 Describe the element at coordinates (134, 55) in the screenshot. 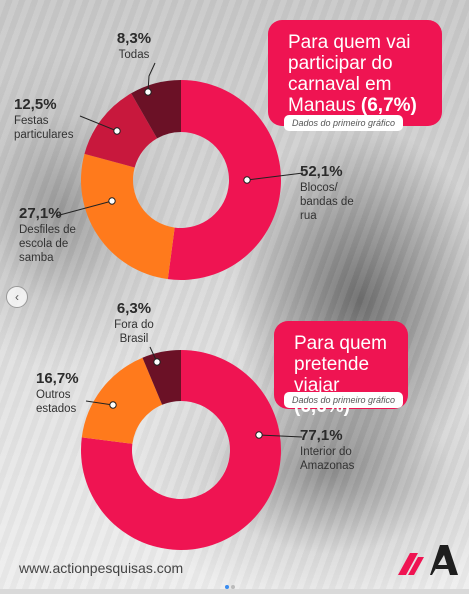

I see `label-todas-text: Todas` at that location.